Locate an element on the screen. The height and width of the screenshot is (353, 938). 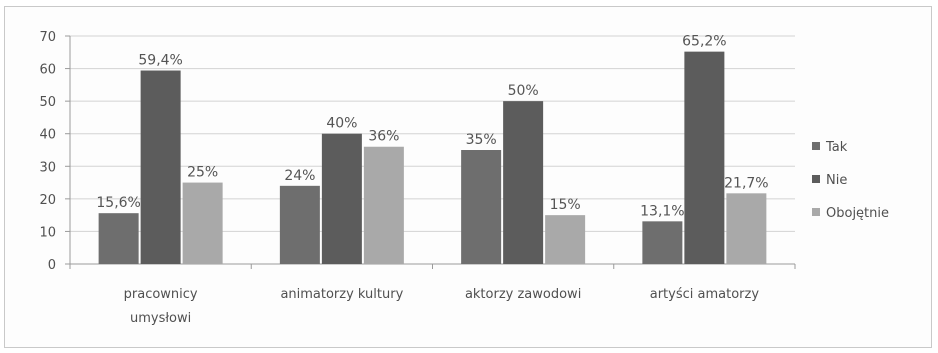
y-tick-label: 50 is located at coordinates (47, 102).